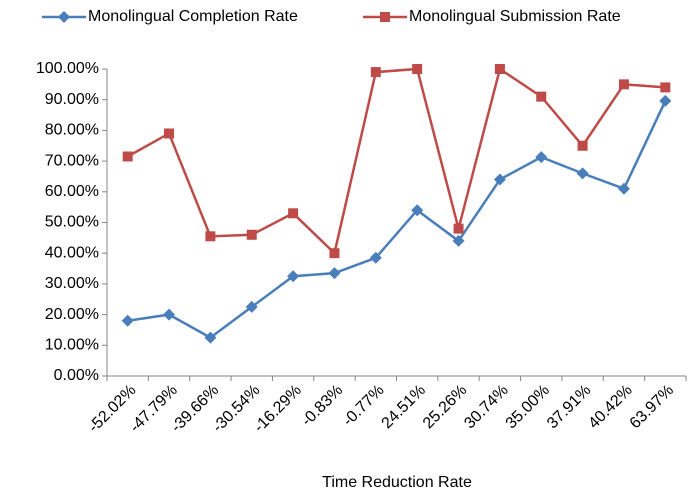  I want to click on y-tick-label: 80.00%, so click(72, 130).